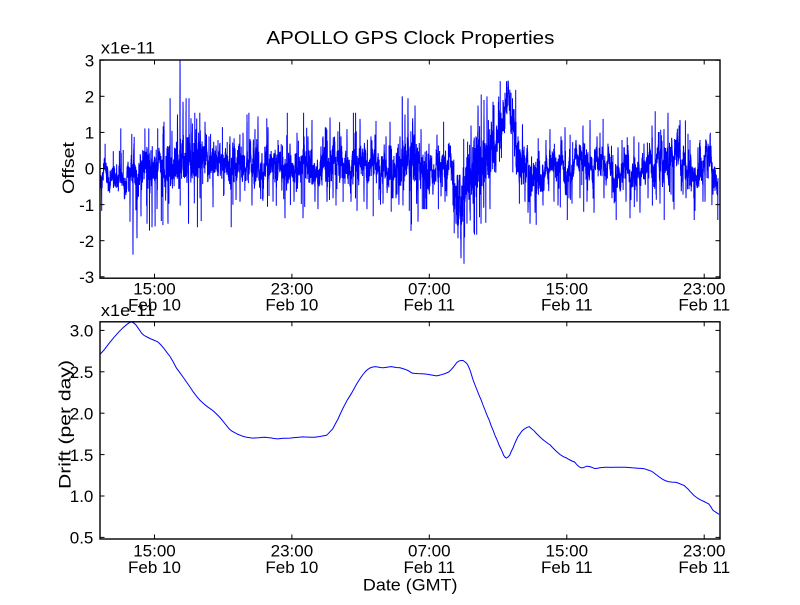  What do you see at coordinates (410, 584) in the screenshot?
I see `svg-text: Date (GMT)` at bounding box center [410, 584].